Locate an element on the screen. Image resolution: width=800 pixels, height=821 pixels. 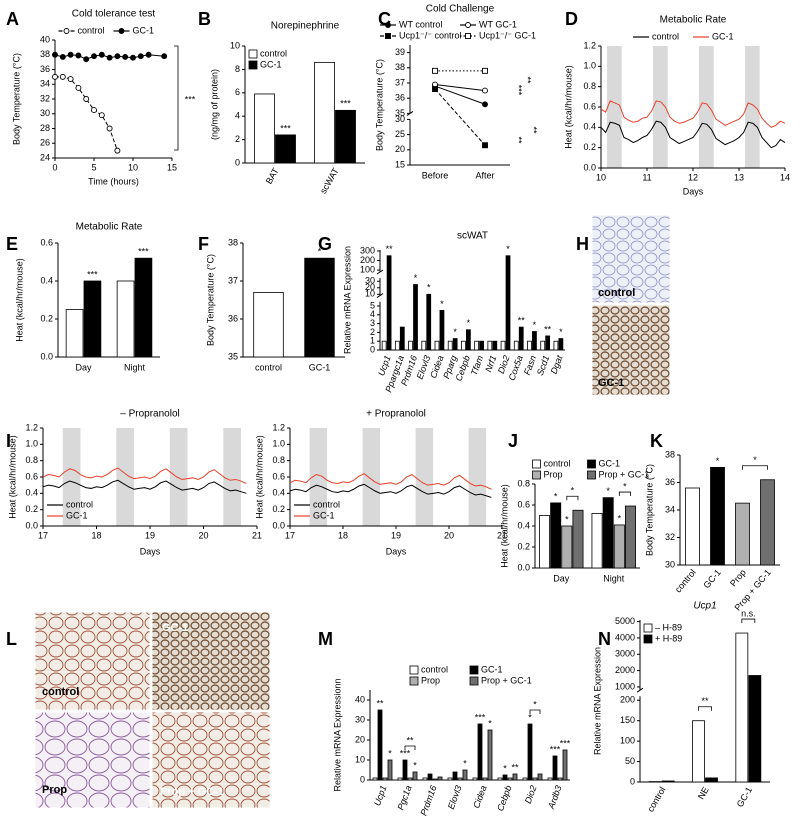
x-tick-label: Dgat is located at coordinates (557, 365).